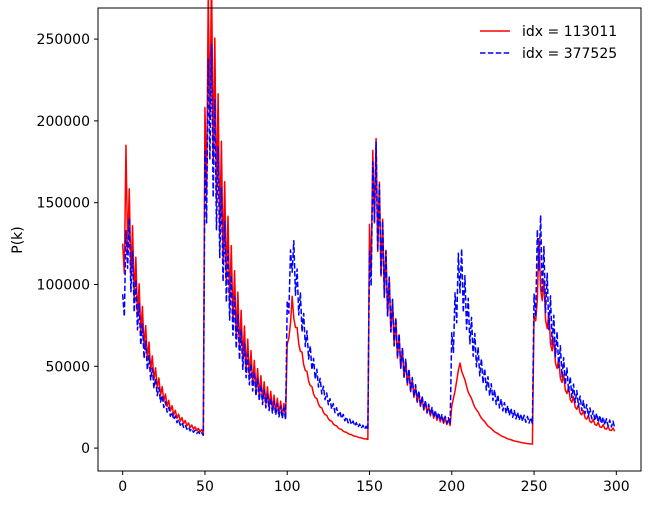 The width and height of the screenshot is (650, 506). What do you see at coordinates (67, 367) in the screenshot?
I see `y-tick-label: 50000` at bounding box center [67, 367].